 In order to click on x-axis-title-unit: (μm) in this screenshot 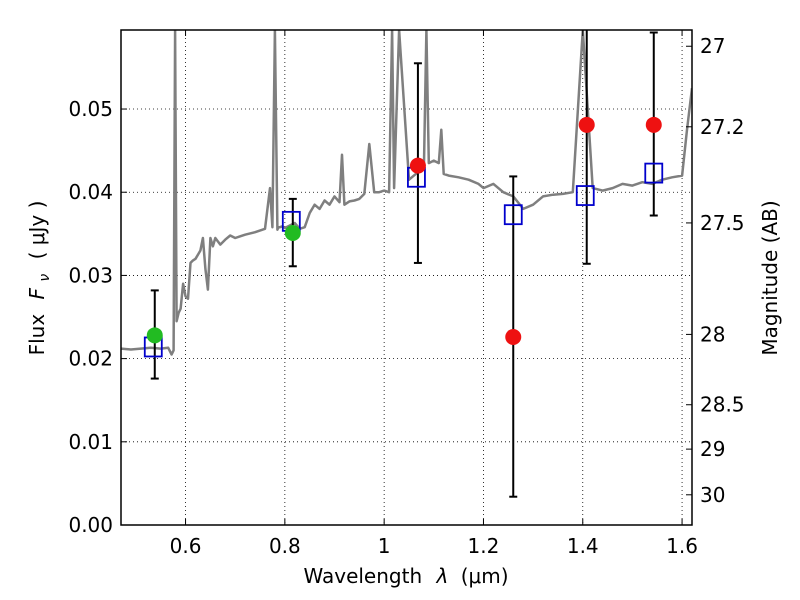, I will do `click(485, 576)`.